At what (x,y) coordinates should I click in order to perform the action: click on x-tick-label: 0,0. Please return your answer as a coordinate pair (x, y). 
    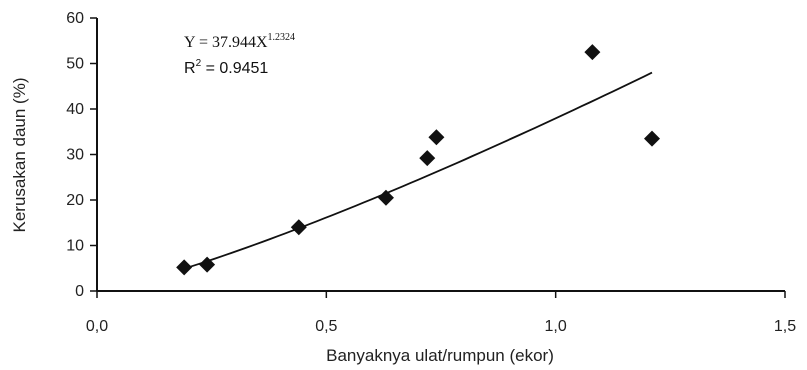
    Looking at the image, I should click on (97, 326).